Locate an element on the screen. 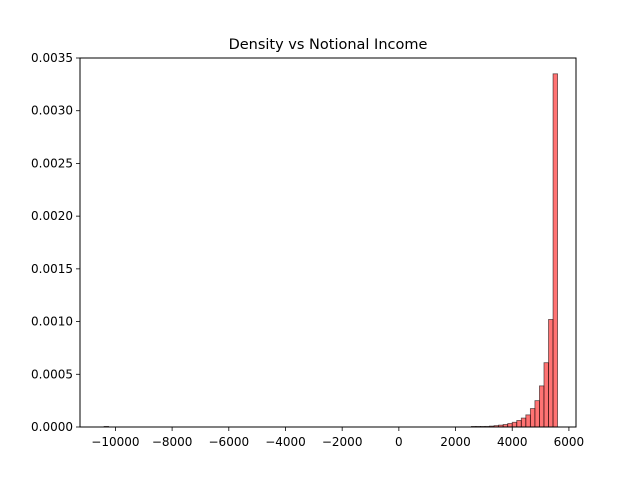 The width and height of the screenshot is (640, 480). y-tick-label: 0.0025 is located at coordinates (52, 163).